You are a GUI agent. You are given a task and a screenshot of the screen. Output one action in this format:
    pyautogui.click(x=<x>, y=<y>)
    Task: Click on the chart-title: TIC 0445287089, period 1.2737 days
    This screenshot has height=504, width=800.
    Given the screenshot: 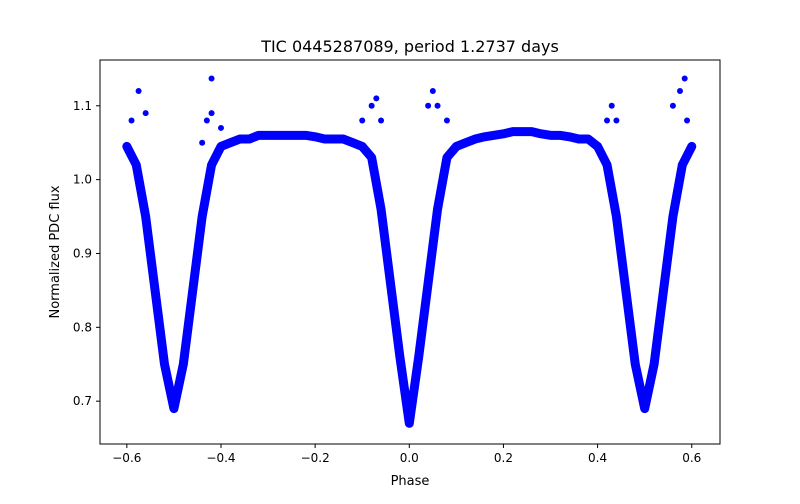 What is the action you would take?
    pyautogui.click(x=409, y=46)
    